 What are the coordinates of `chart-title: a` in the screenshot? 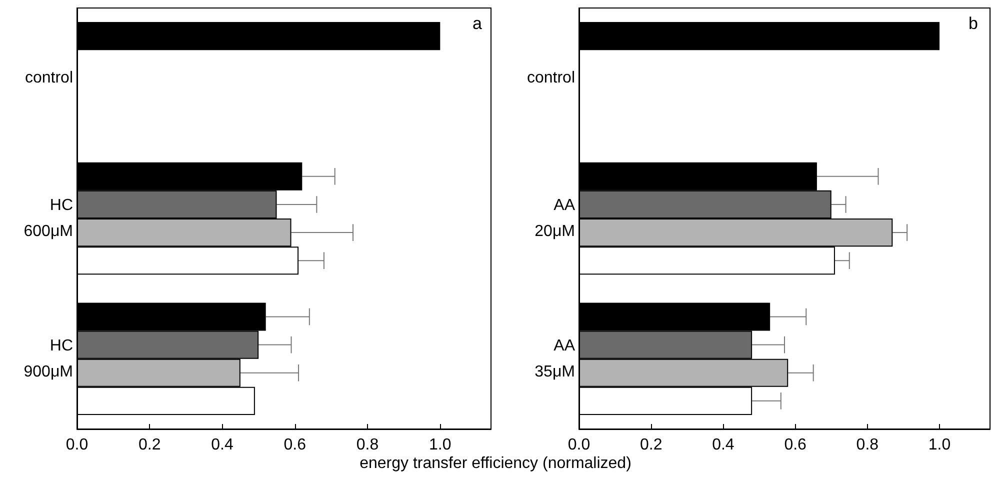 It's located at (477, 23).